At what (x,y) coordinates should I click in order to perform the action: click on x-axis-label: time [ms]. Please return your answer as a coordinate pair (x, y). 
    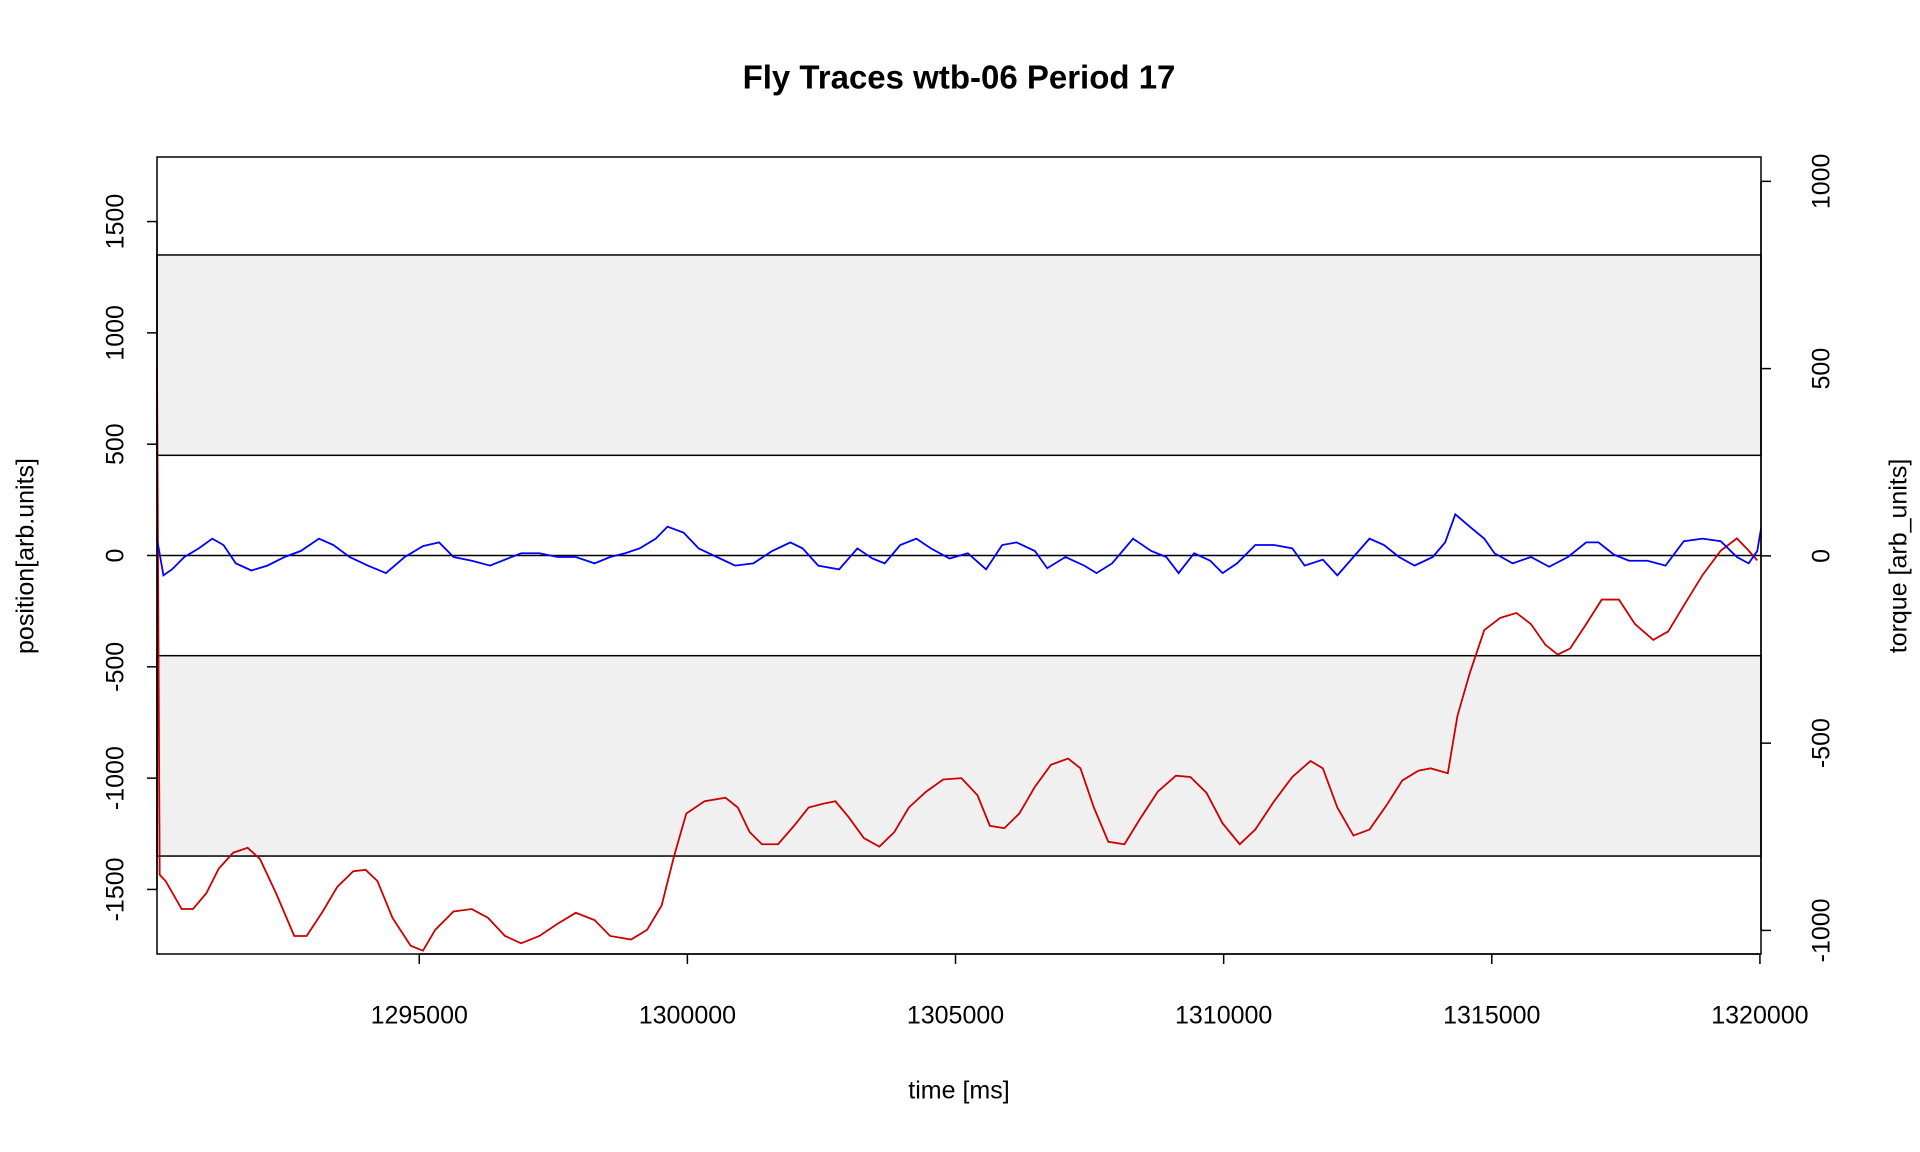
    Looking at the image, I should click on (958, 1091).